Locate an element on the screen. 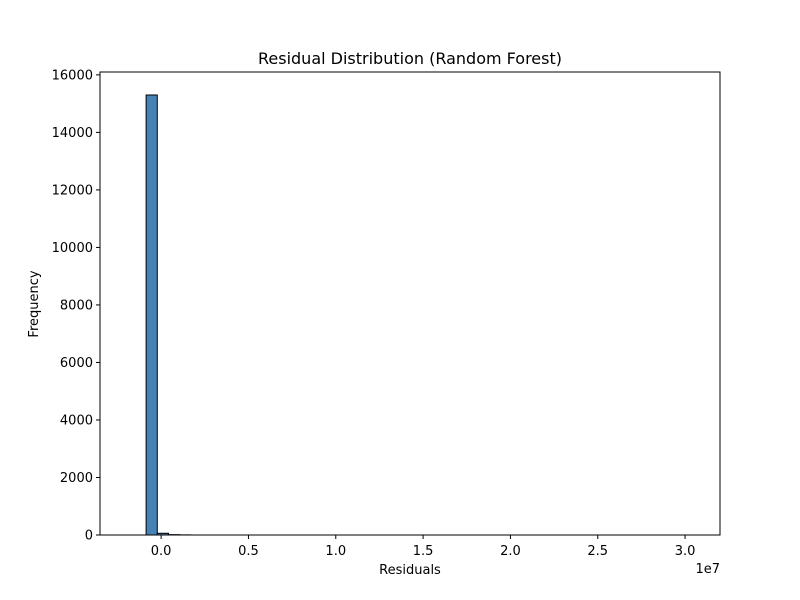 The image size is (800, 600). y-tick-label: 8000 is located at coordinates (76, 305).